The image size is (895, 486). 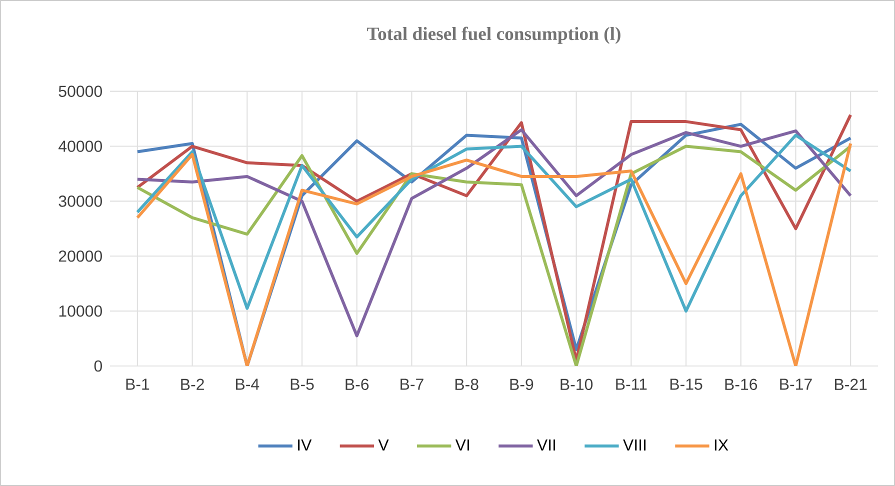 I want to click on x-tick-label: B-16, so click(x=741, y=384).